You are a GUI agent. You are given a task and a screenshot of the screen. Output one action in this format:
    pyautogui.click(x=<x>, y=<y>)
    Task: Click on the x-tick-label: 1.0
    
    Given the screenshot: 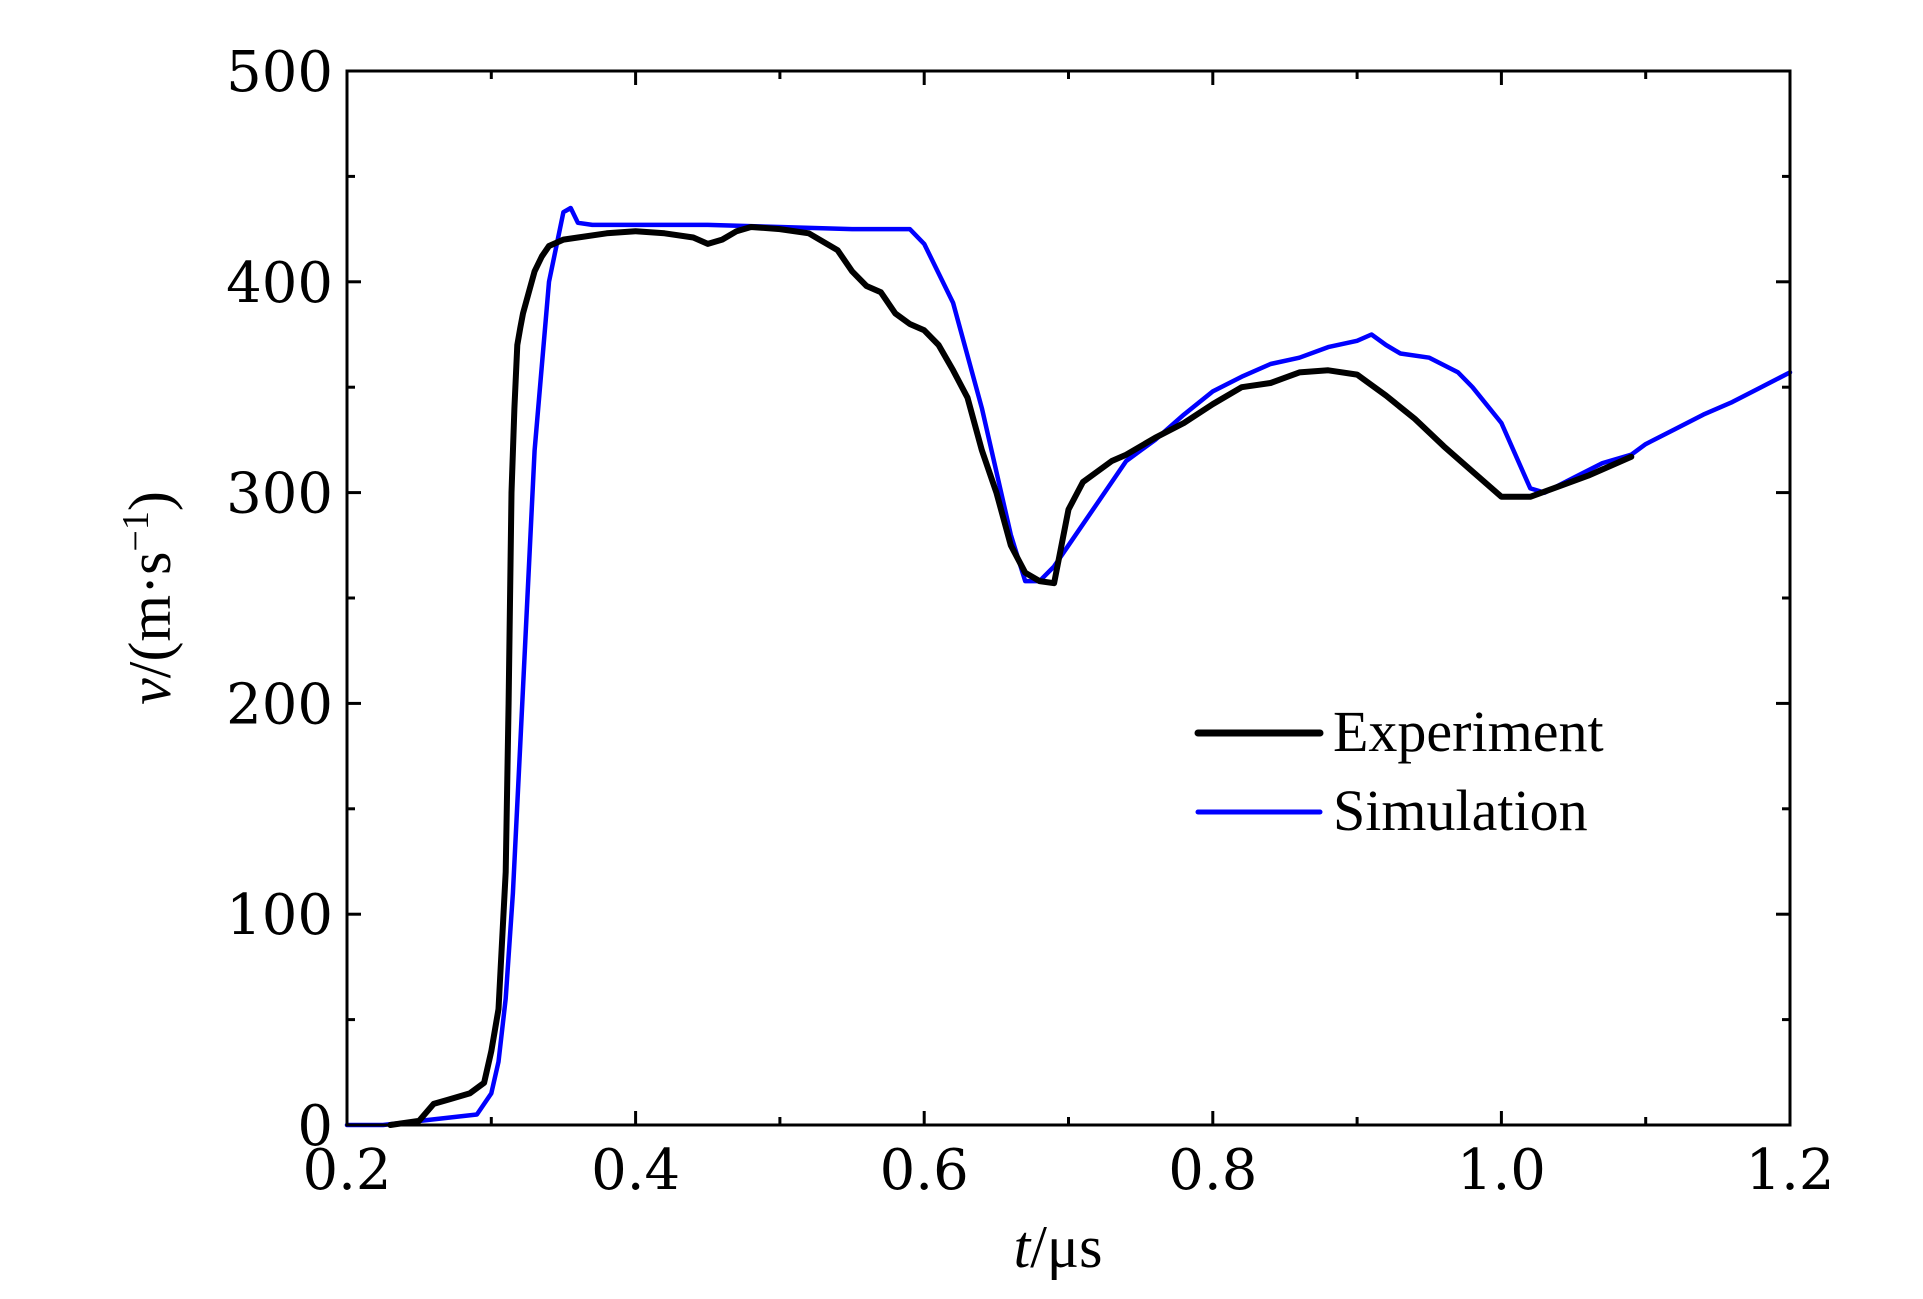 What is the action you would take?
    pyautogui.click(x=1501, y=1170)
    